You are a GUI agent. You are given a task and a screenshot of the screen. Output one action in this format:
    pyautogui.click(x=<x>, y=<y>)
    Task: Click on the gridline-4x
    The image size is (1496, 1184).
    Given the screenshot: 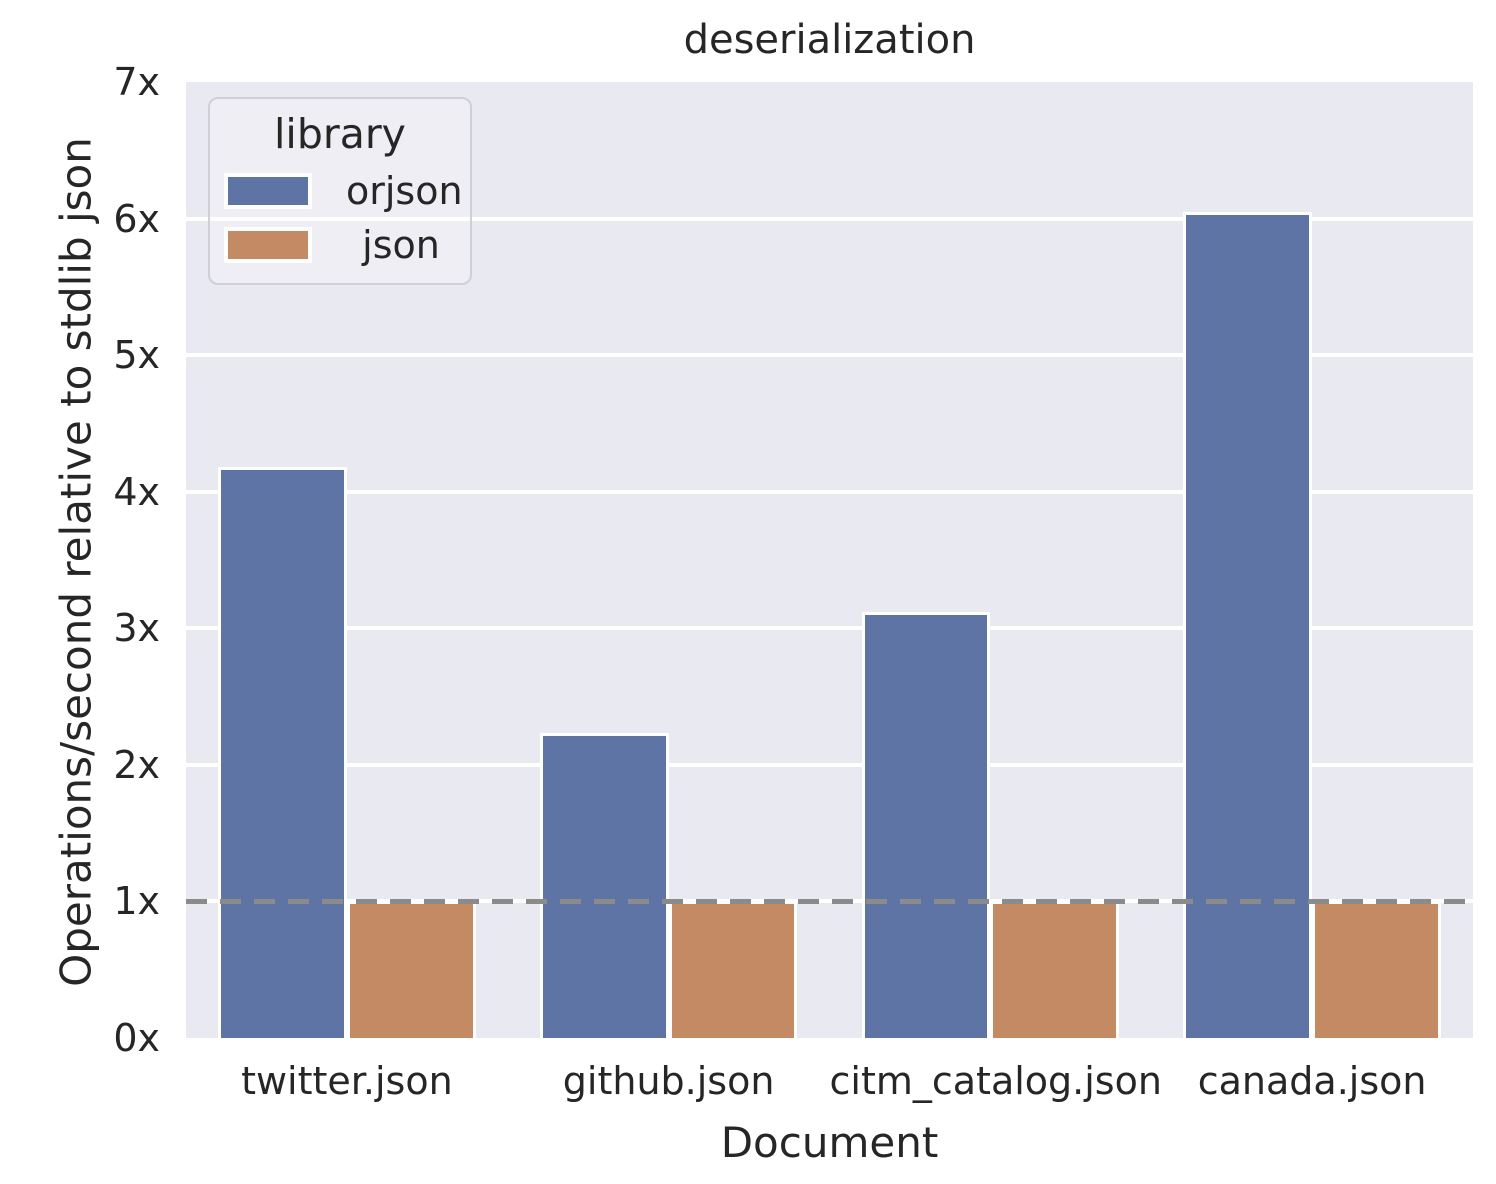 What is the action you would take?
    pyautogui.click(x=829, y=491)
    